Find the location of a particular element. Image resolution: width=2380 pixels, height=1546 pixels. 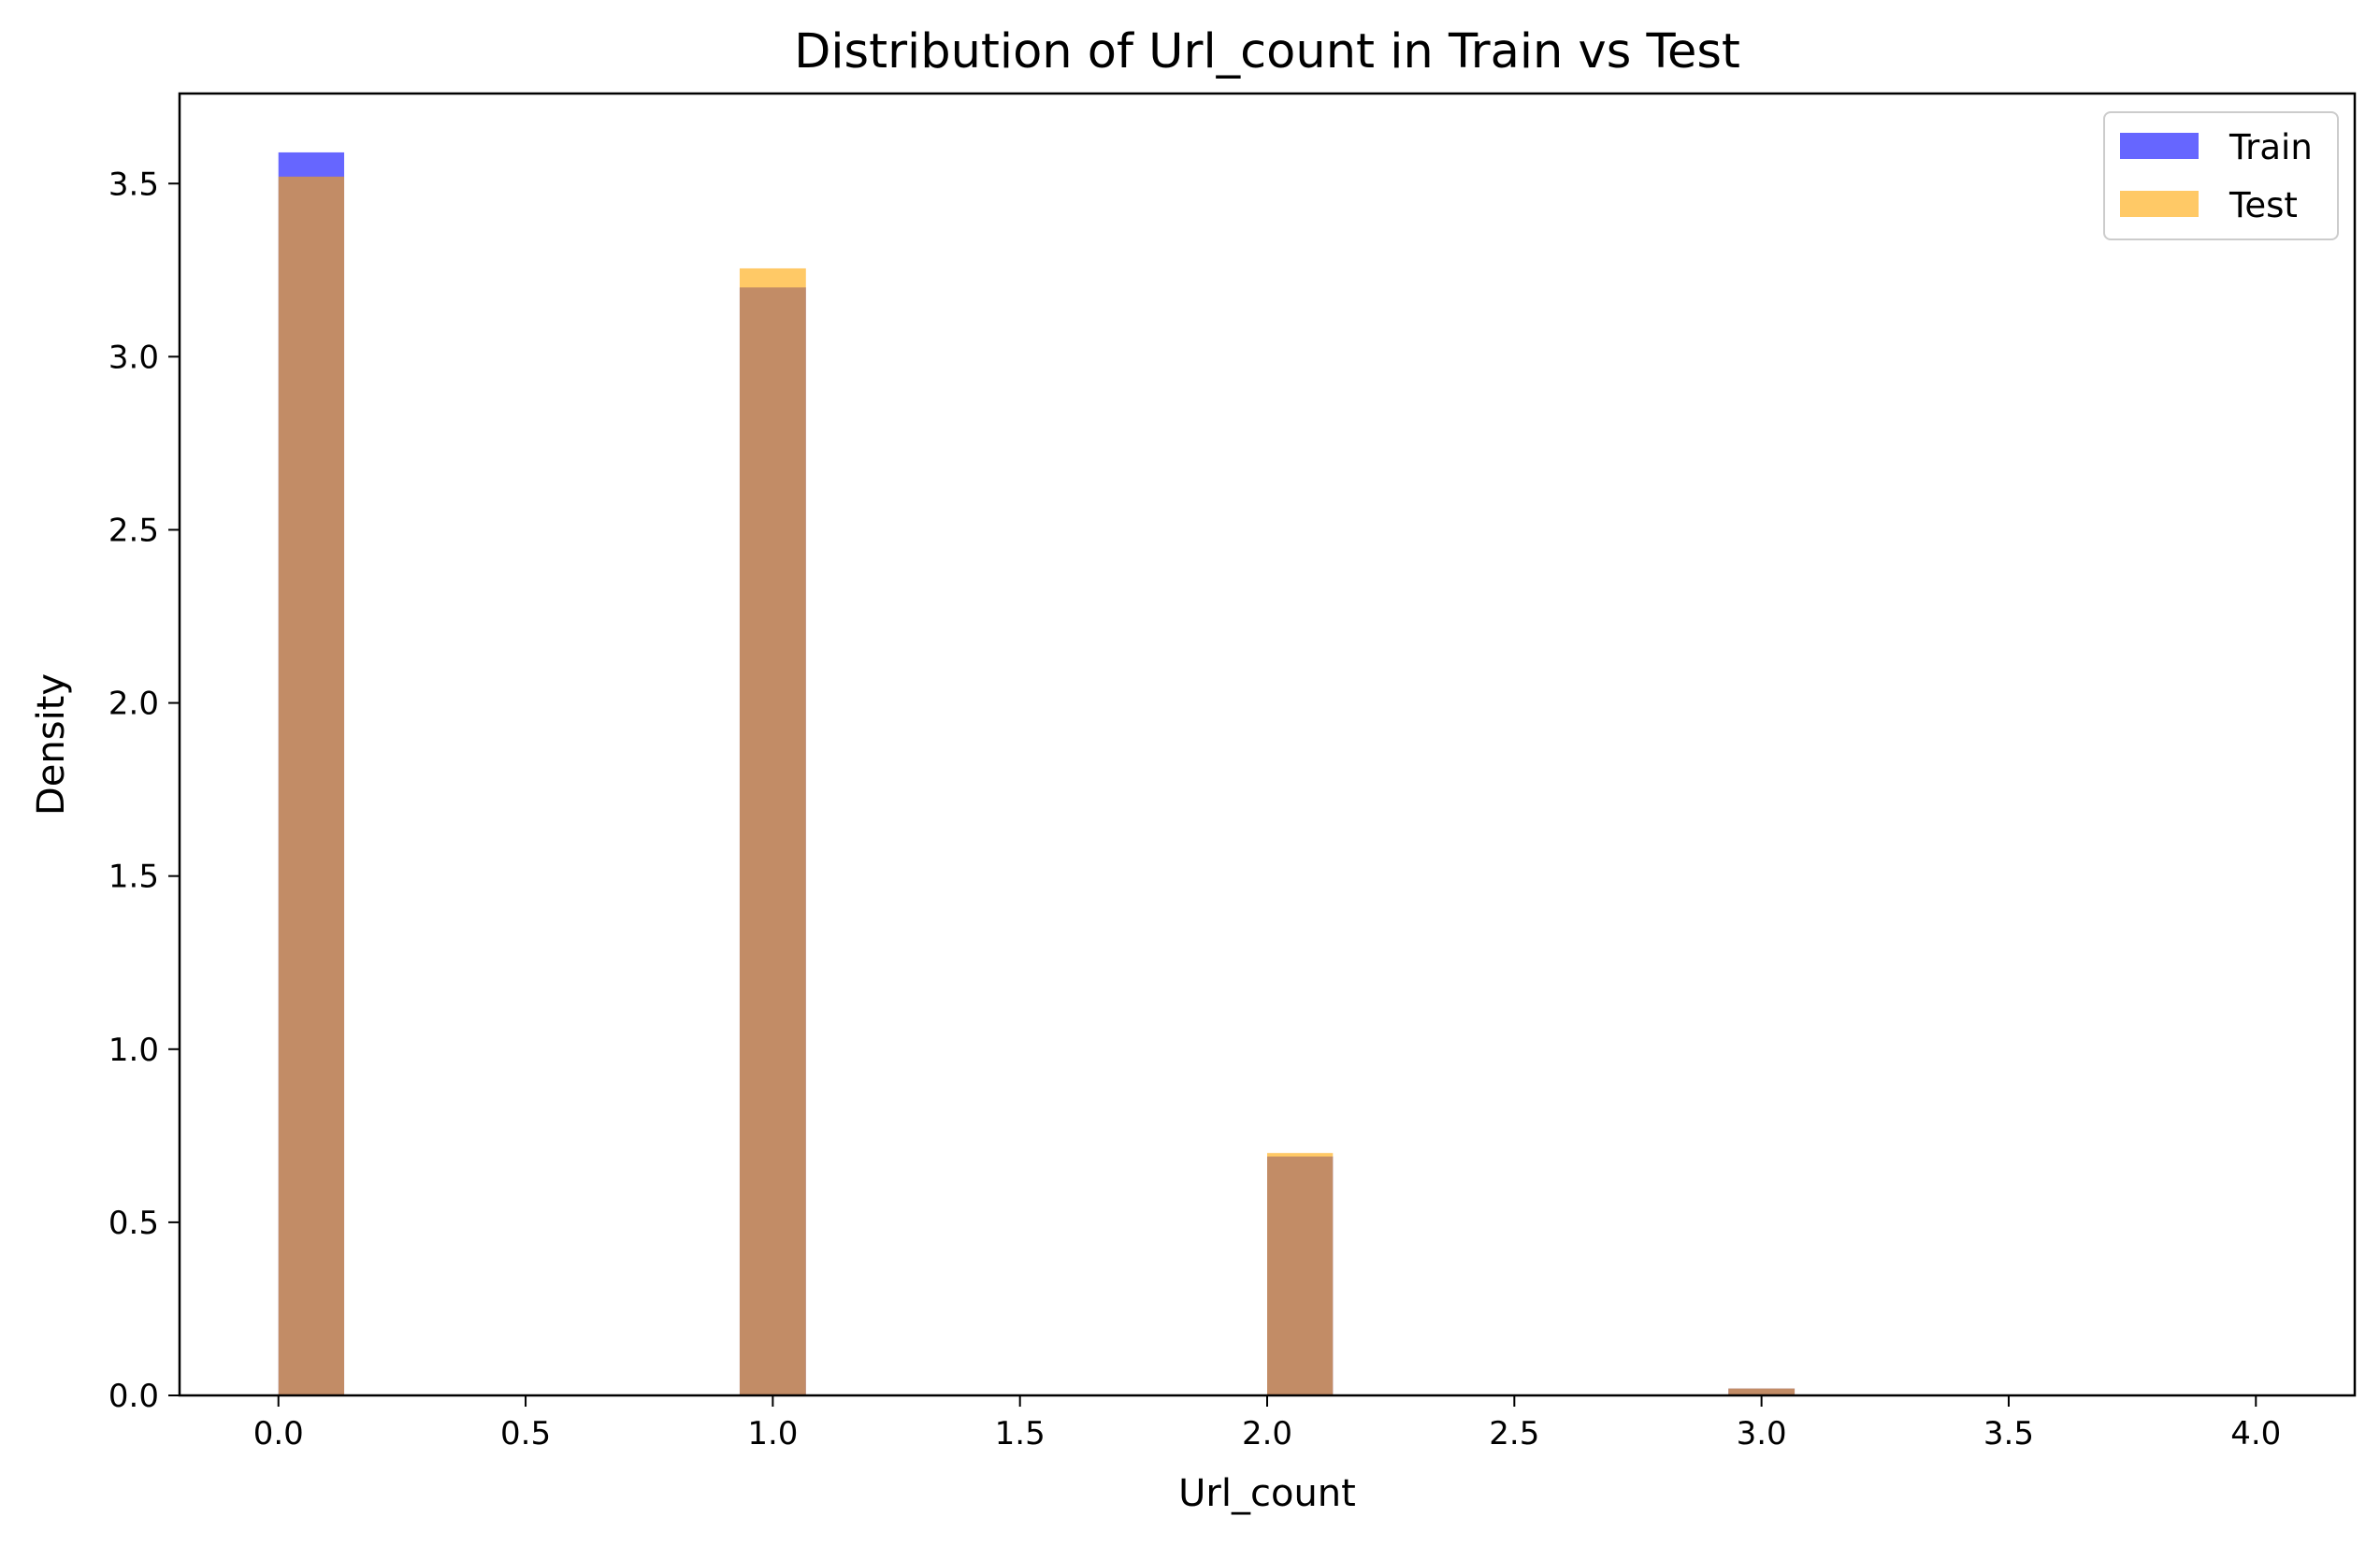

x-tick-label: 2.0 is located at coordinates (1267, 1434).